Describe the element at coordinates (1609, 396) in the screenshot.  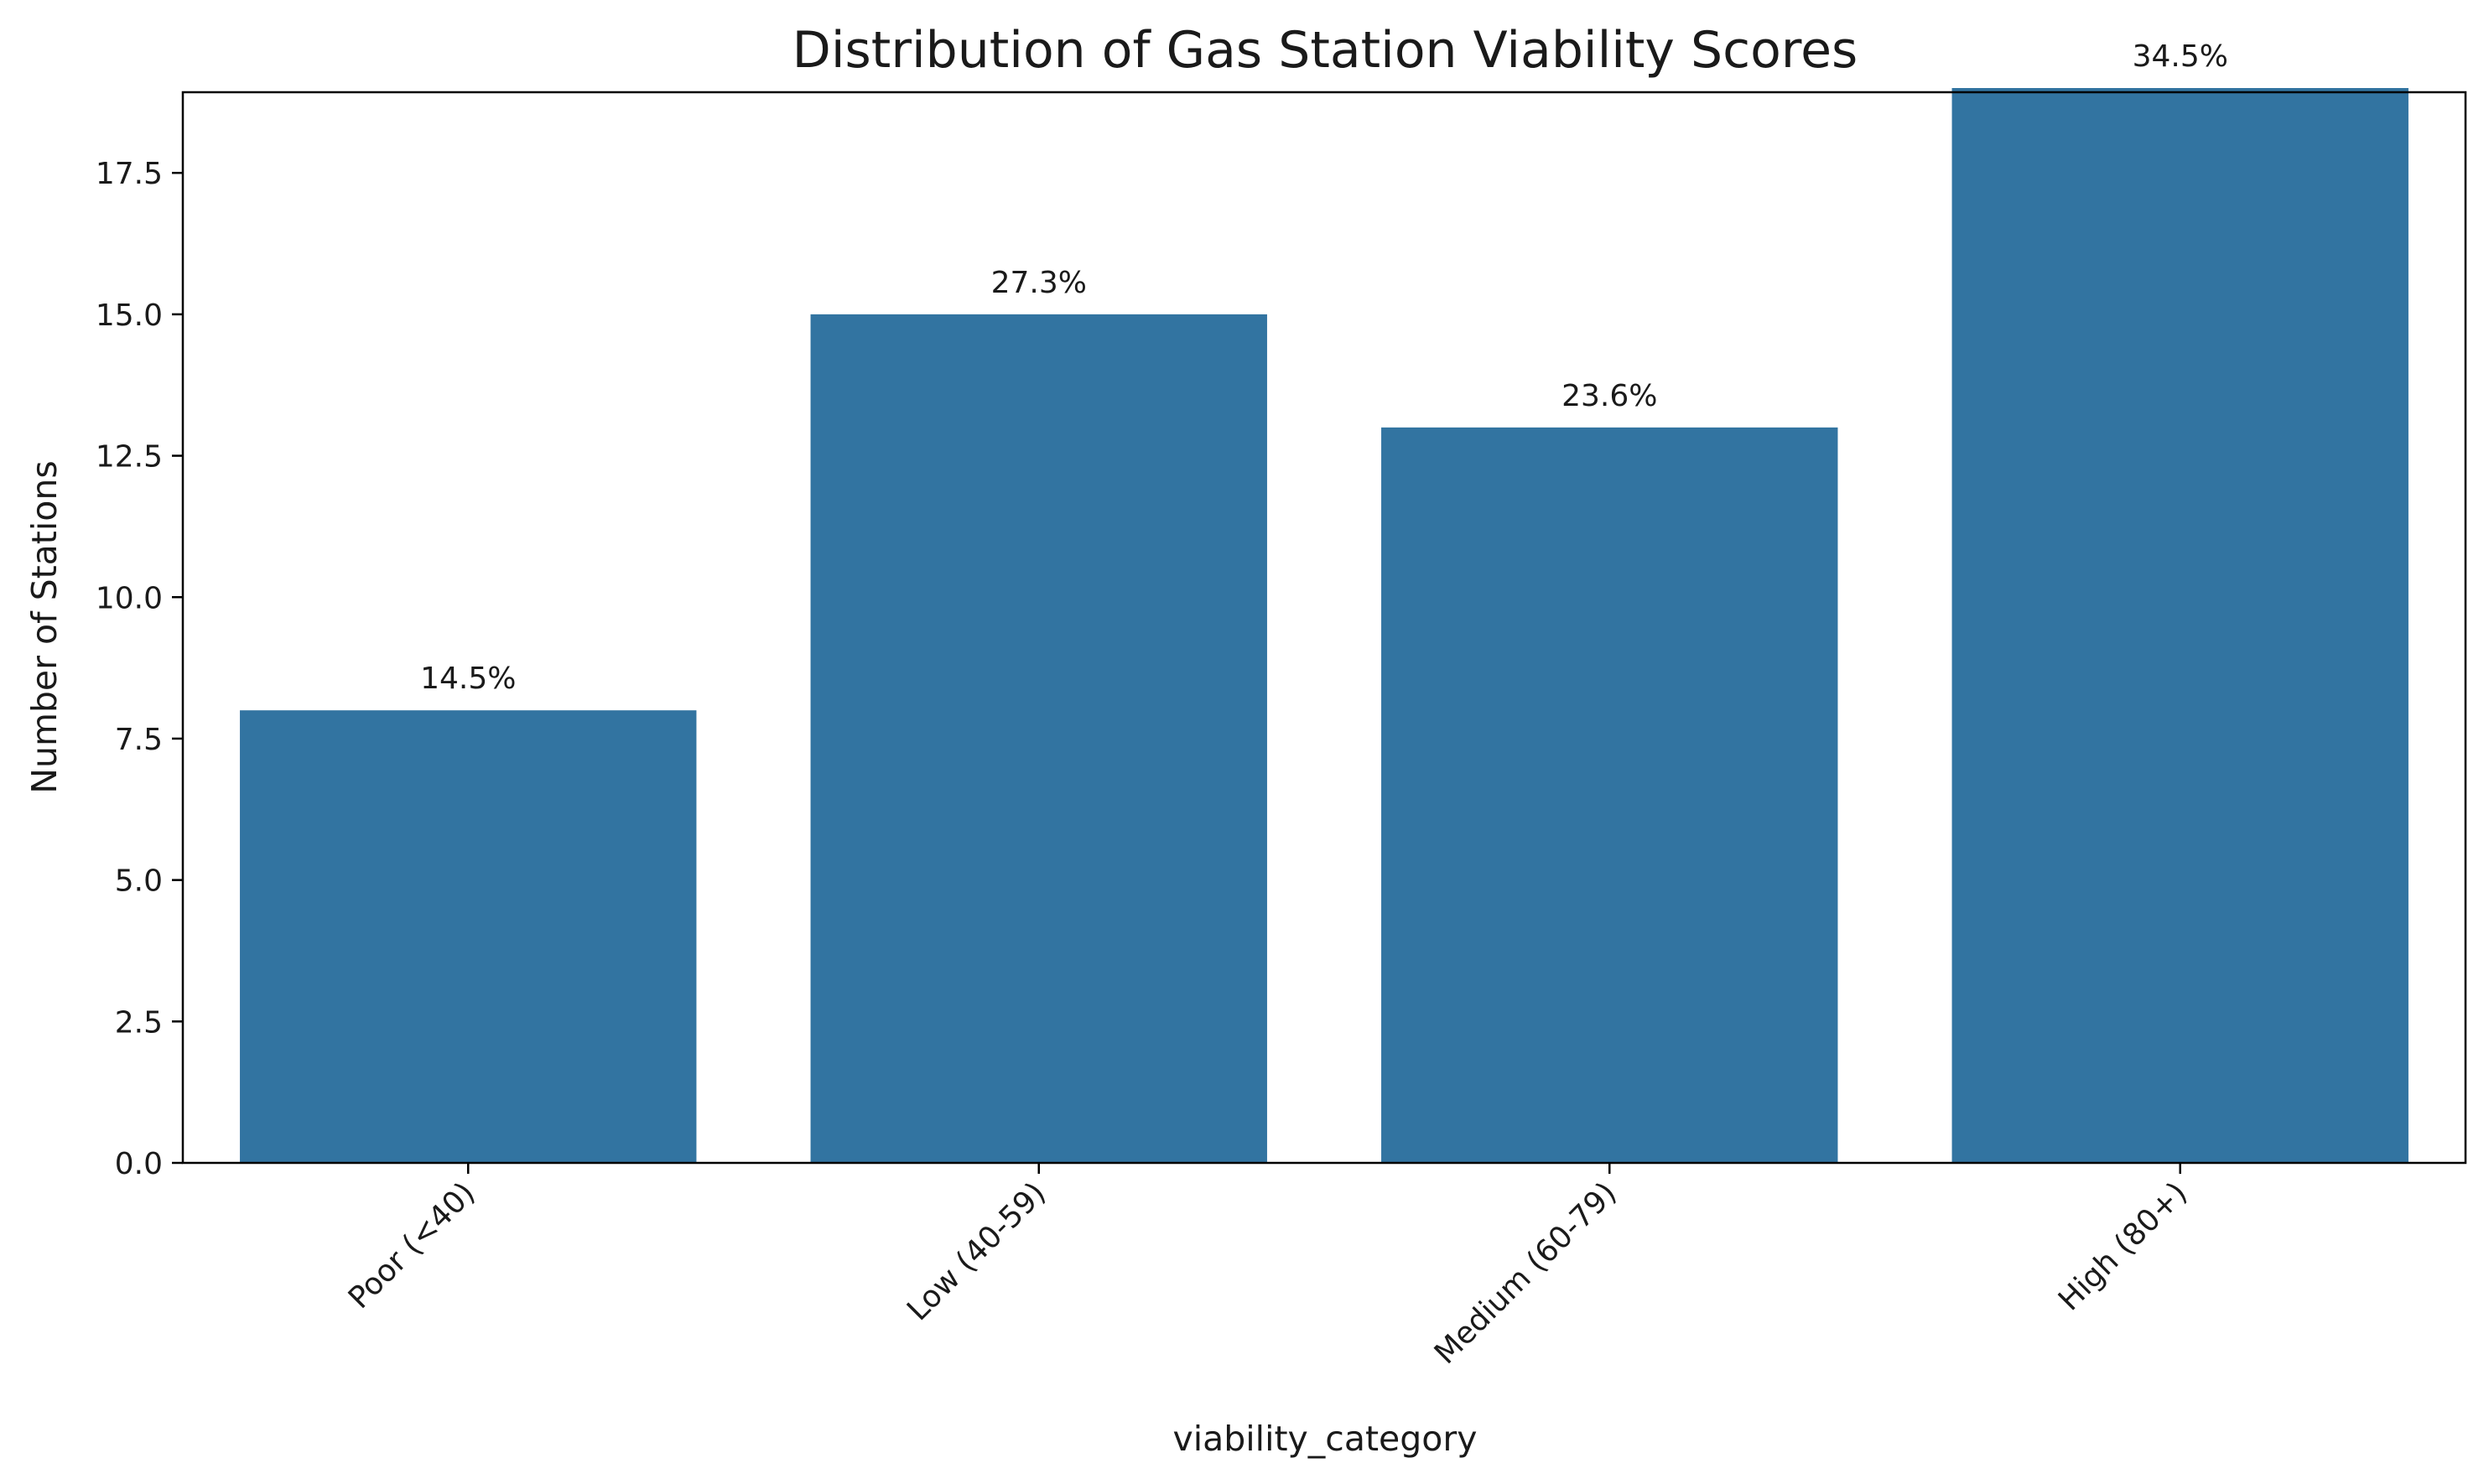
I see `data-label-2: 23.6%` at that location.